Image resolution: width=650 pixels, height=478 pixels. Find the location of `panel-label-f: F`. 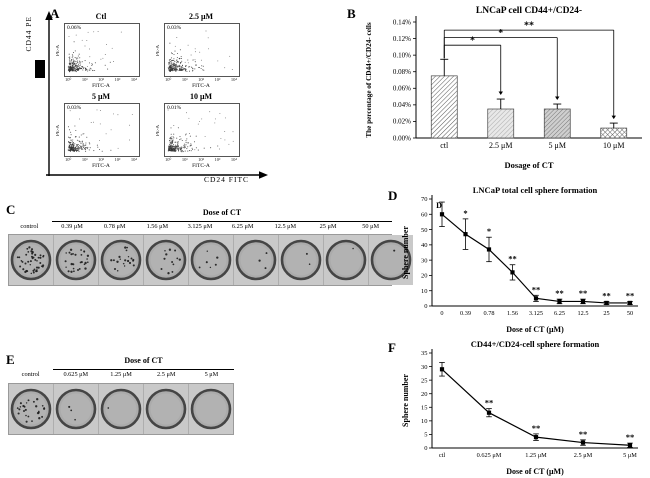

panel-label-f: F is located at coordinates (392, 347).